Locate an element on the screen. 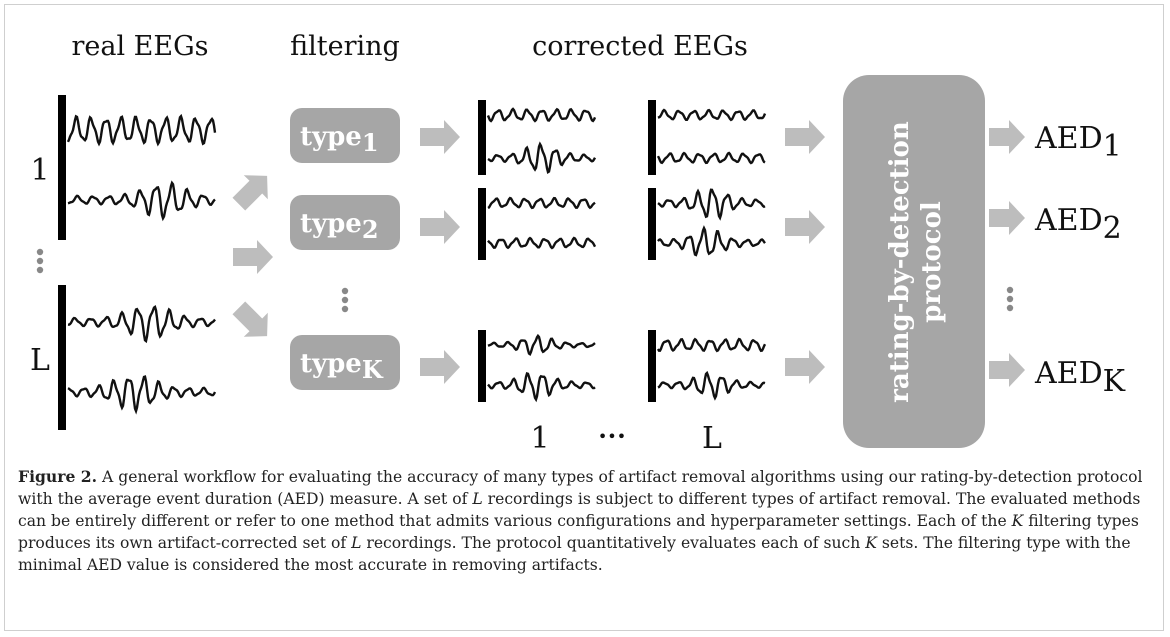 The height and width of the screenshot is (637, 1170). set-ellipsis: ••• is located at coordinates (612, 436).